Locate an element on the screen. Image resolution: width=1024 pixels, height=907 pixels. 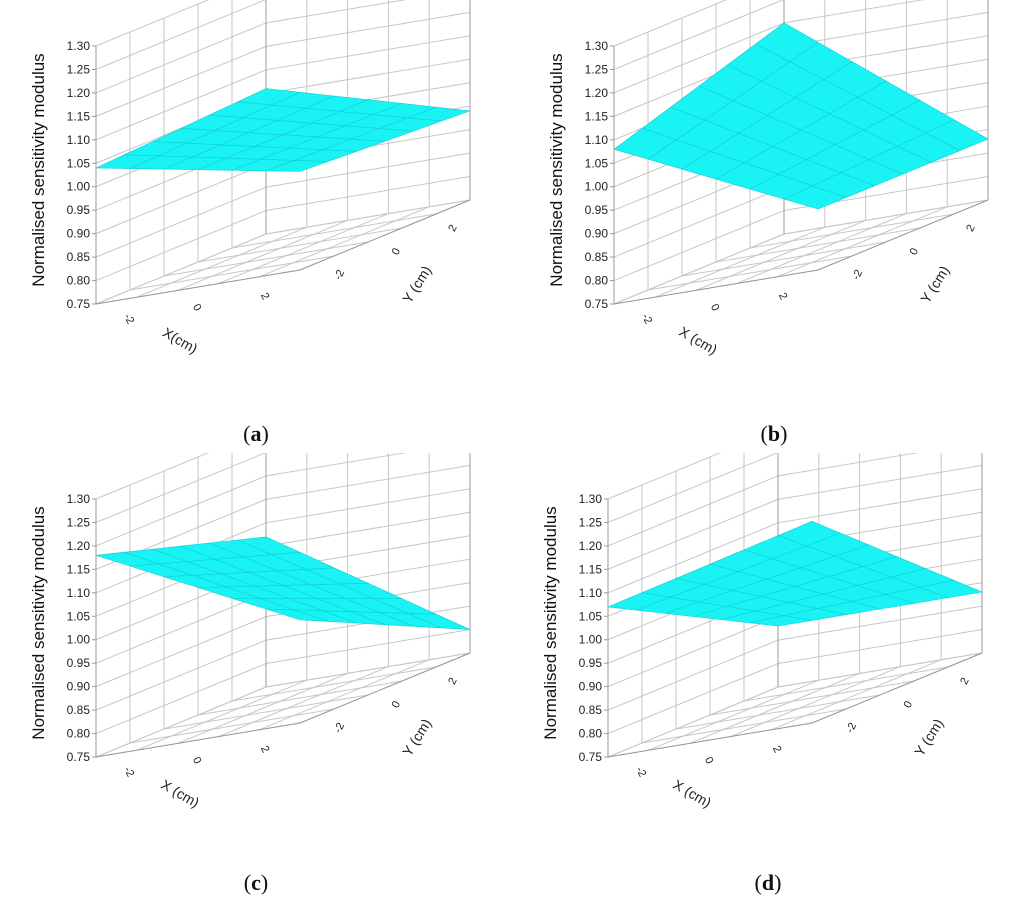
y-tick-label: 2 is located at coordinates (452, 681).